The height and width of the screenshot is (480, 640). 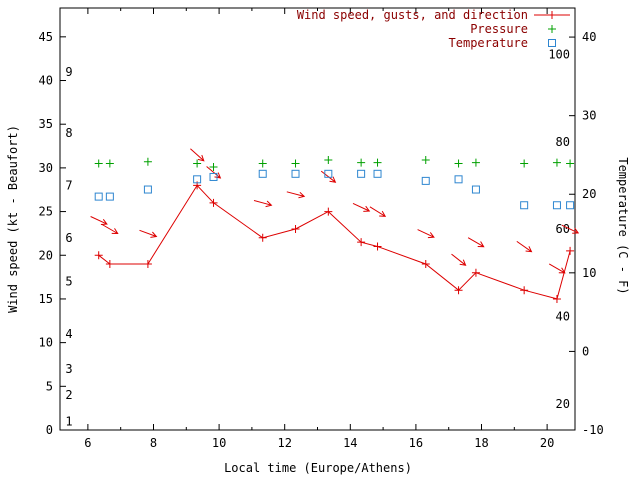 I want to click on beaufort-scale-labels: 1 2 3 4 5 6 7 8 9, so click(x=68, y=246).